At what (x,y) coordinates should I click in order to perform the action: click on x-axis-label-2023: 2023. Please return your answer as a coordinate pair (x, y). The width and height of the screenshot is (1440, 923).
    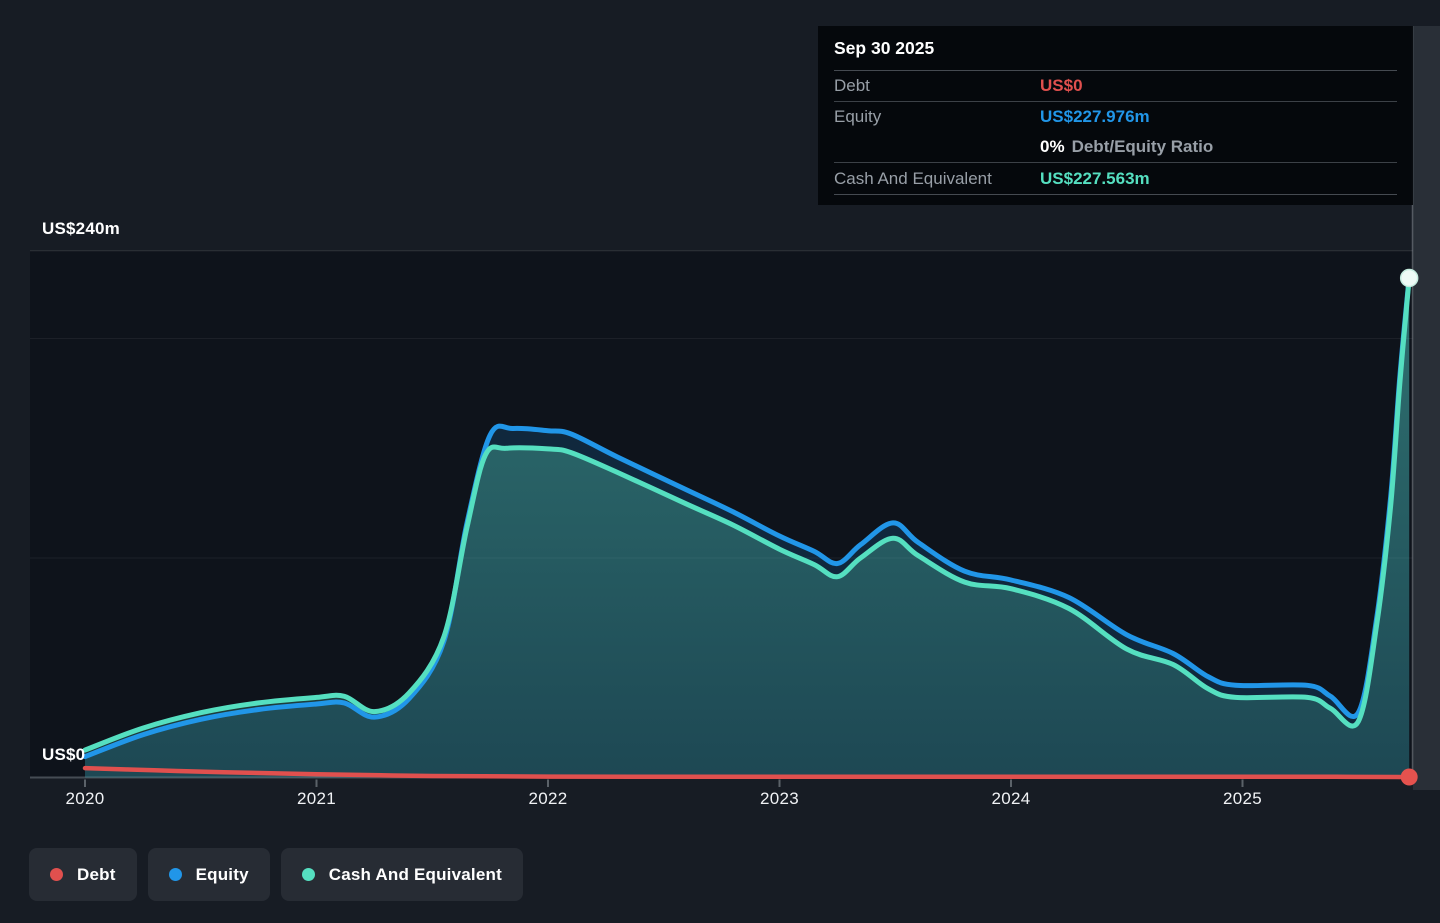
    Looking at the image, I should click on (779, 798).